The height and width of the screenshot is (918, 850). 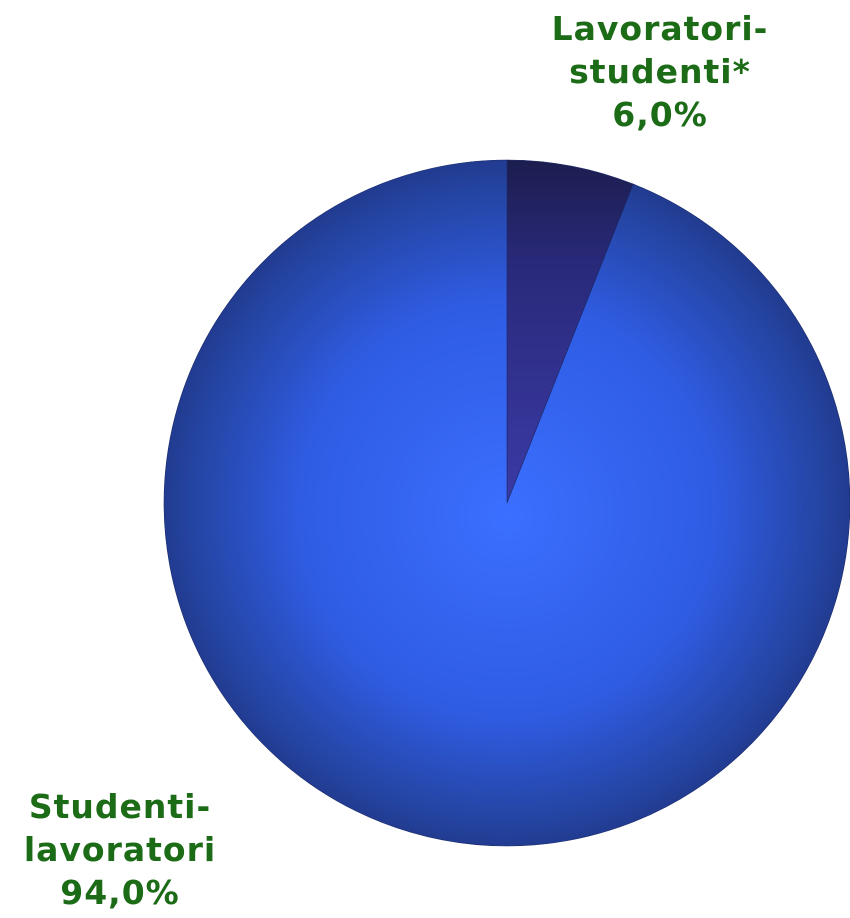 What do you see at coordinates (120, 892) in the screenshot?
I see `slice-value-label: 94,0%` at bounding box center [120, 892].